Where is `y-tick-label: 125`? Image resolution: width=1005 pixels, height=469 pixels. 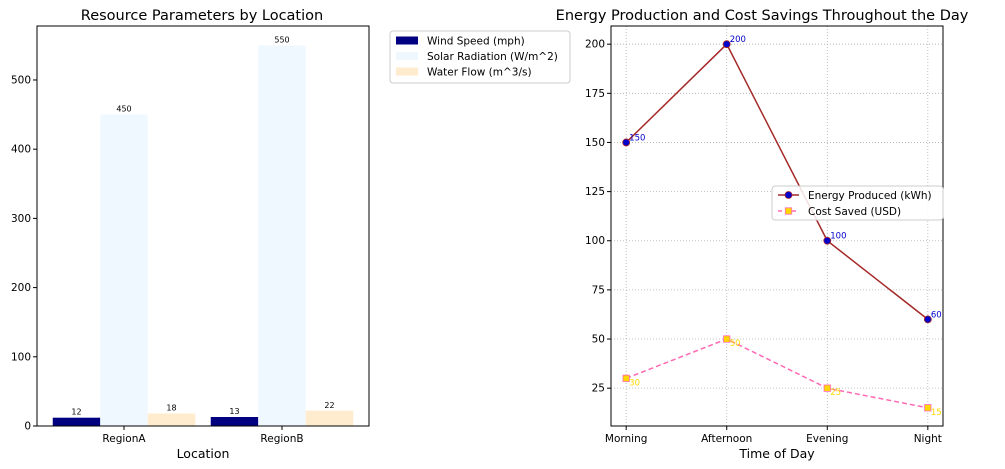
y-tick-label: 125 is located at coordinates (595, 192).